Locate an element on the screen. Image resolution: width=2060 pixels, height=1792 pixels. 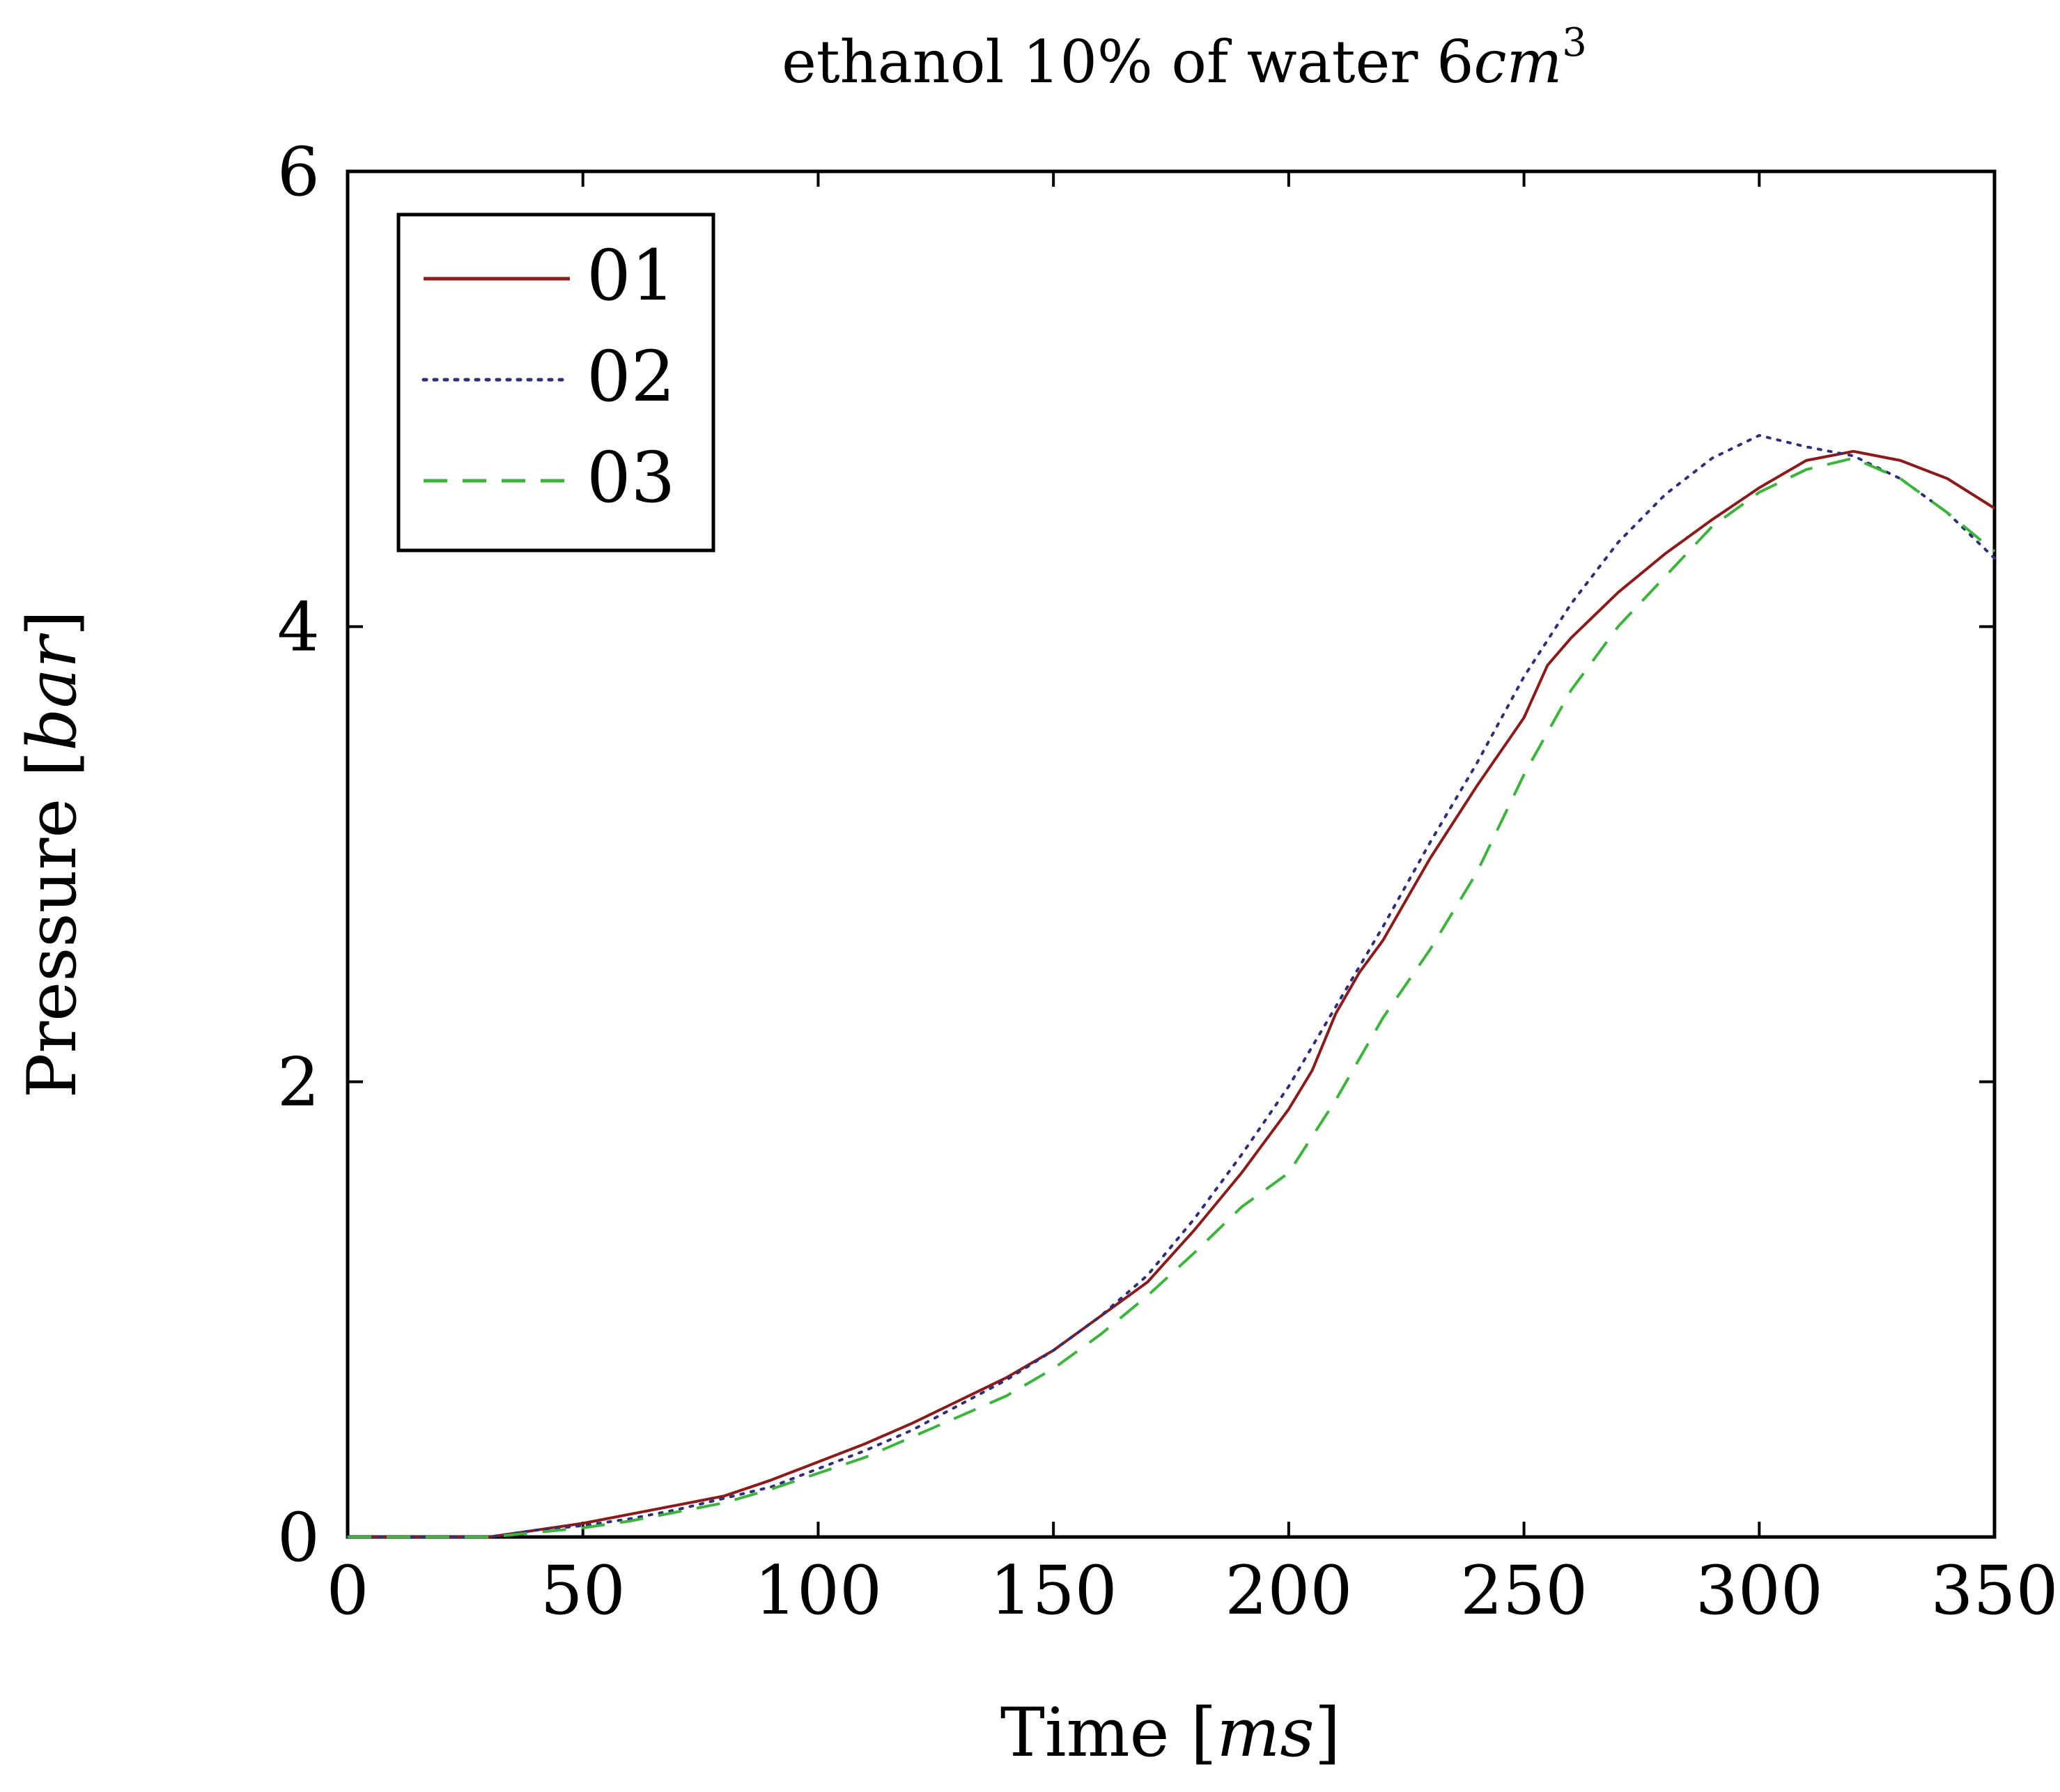
x-tick-label-100: 100 is located at coordinates (818, 1591).